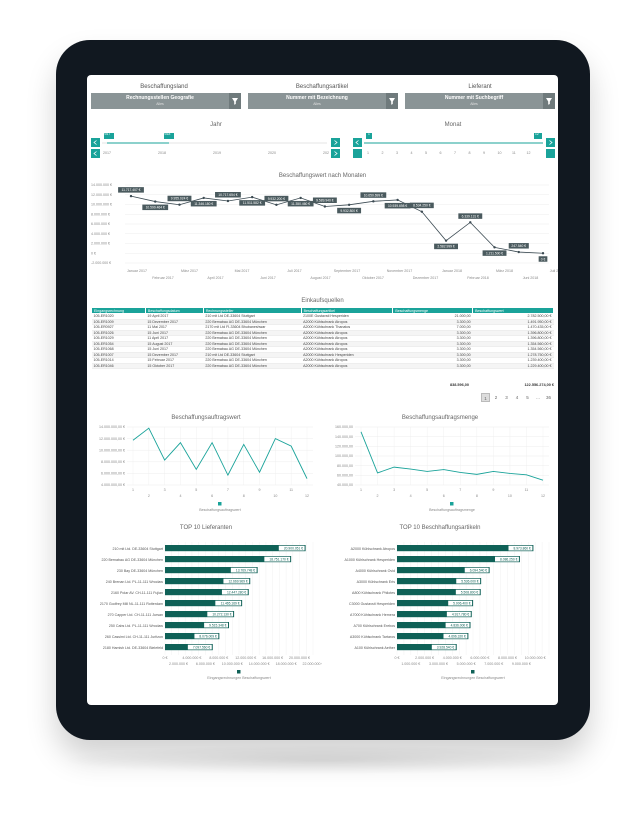 The image size is (644, 813). What do you see at coordinates (373, 549) in the screenshot?
I see `bar-category-label: A2000 Kühlschrank Atropos` at bounding box center [373, 549].